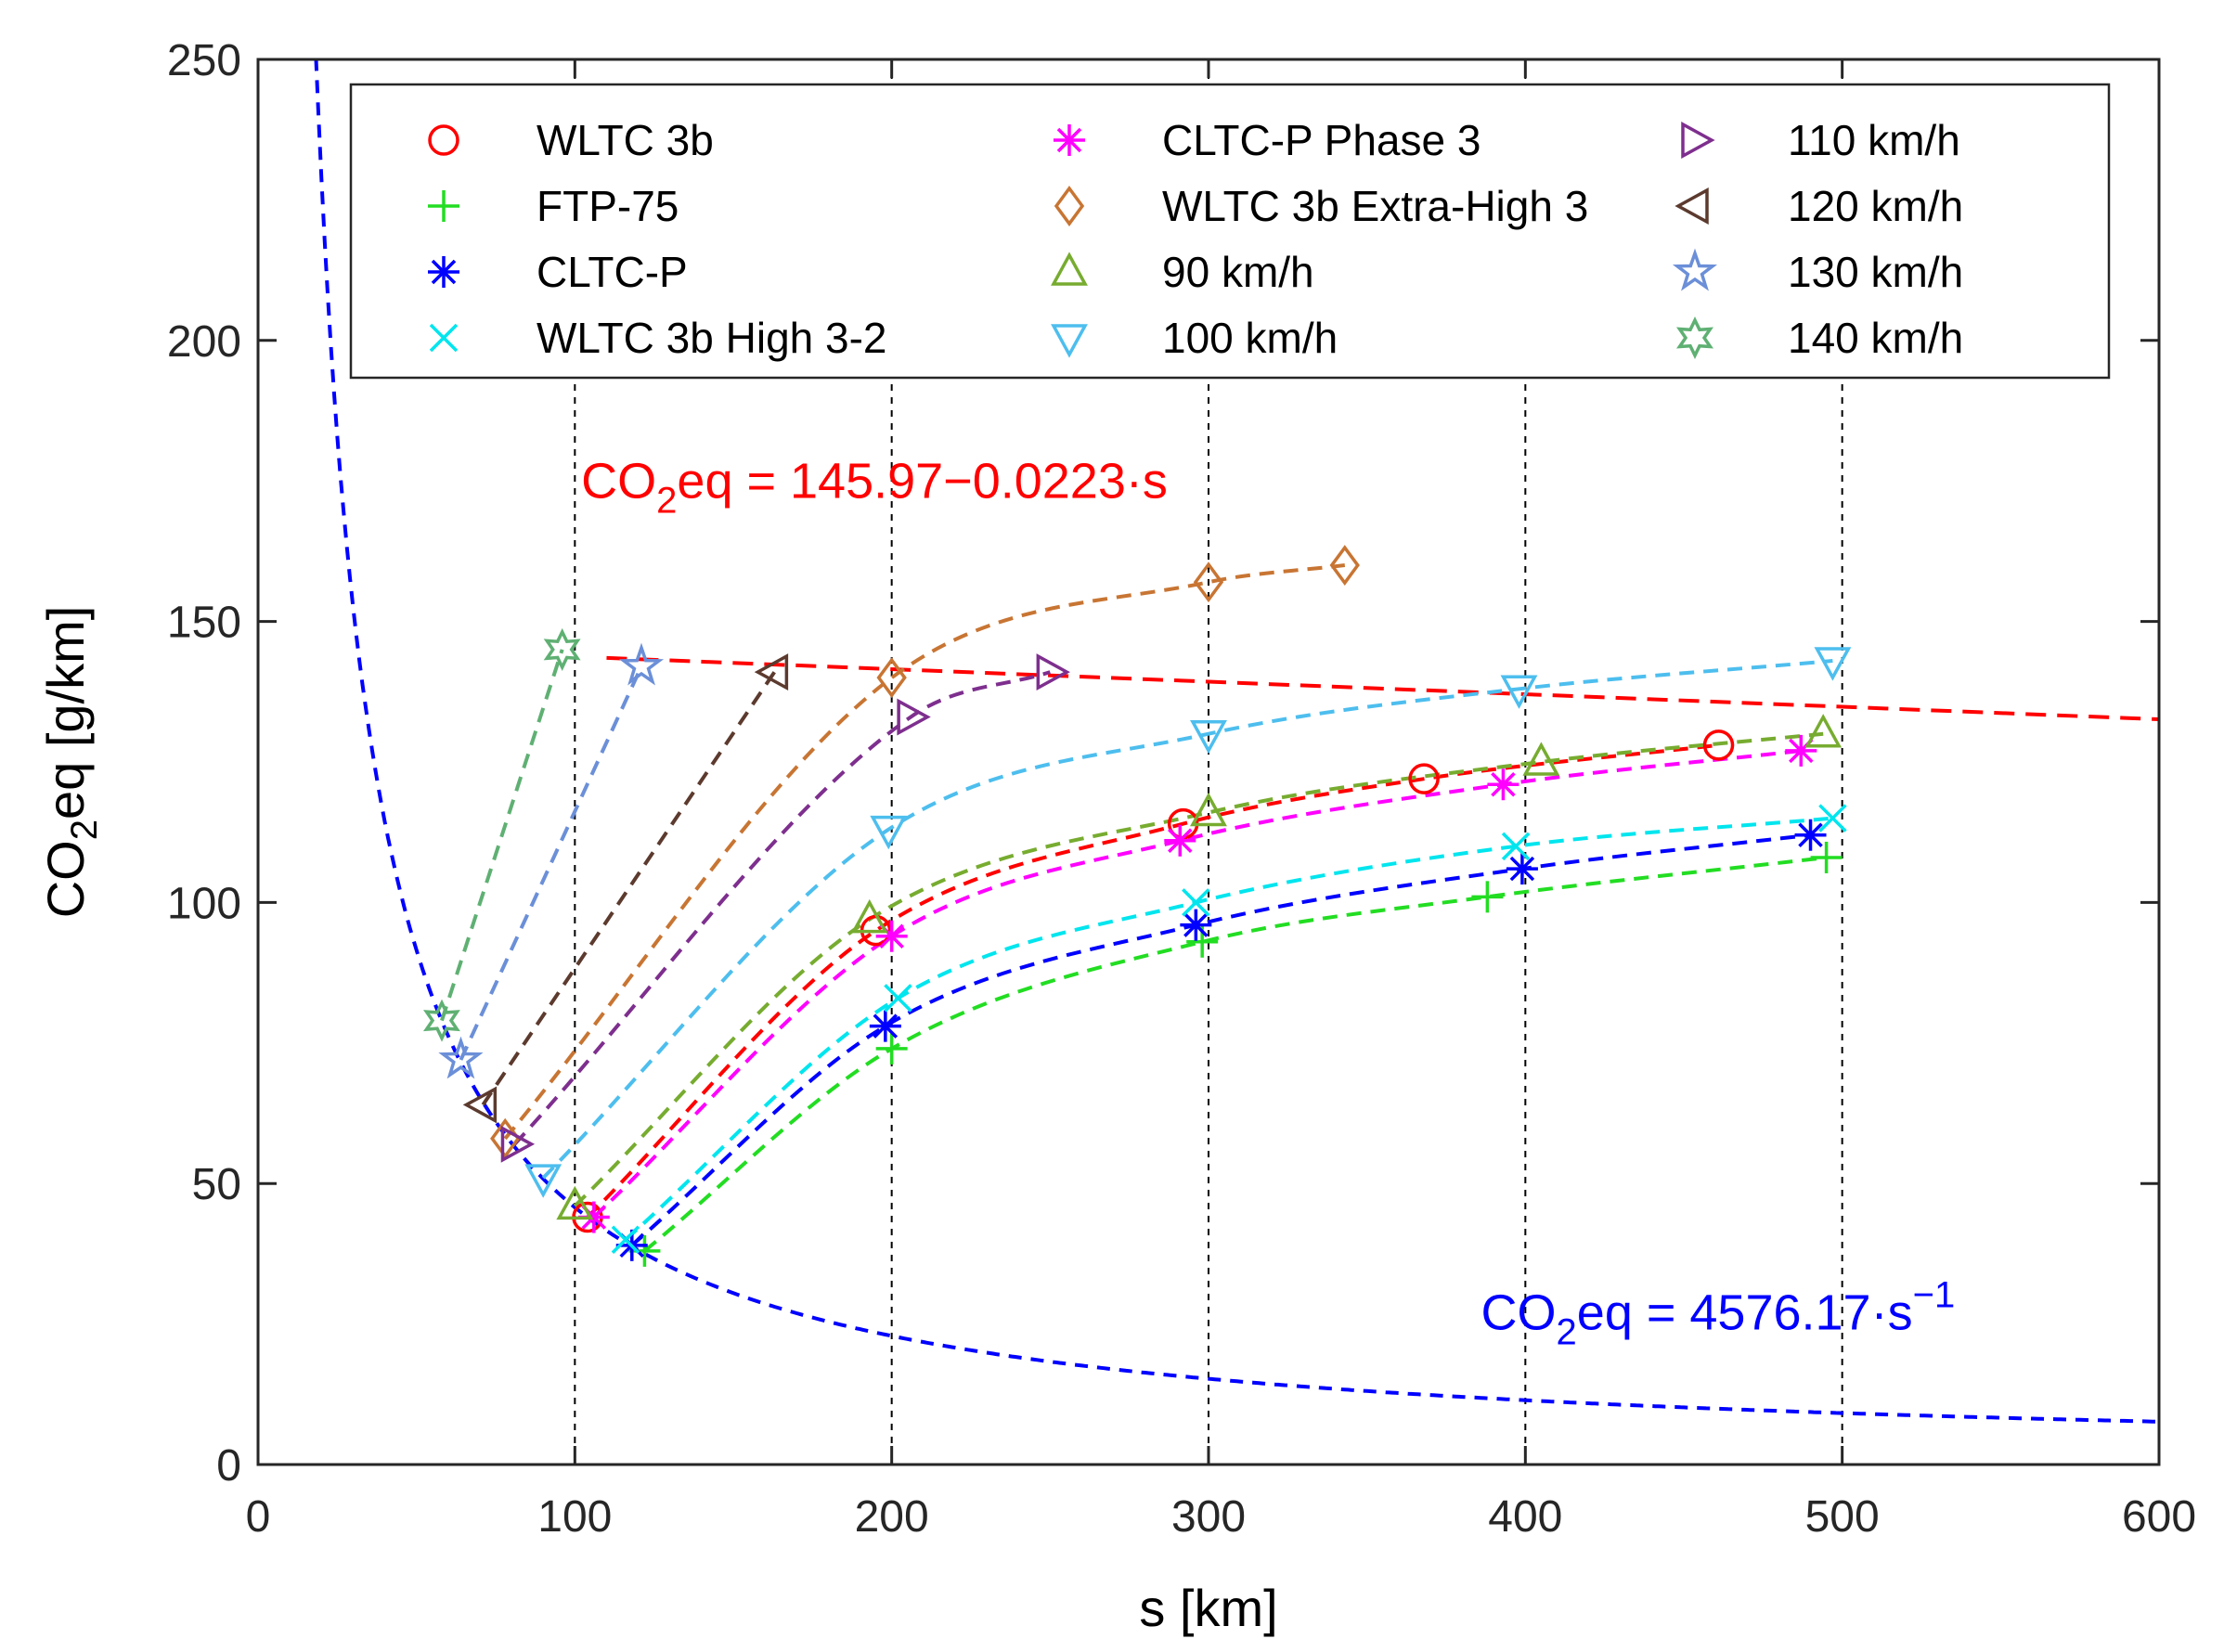 The height and width of the screenshot is (1652, 2224). I want to click on y-axis-label-rest: eq [g/km], so click(65, 713).